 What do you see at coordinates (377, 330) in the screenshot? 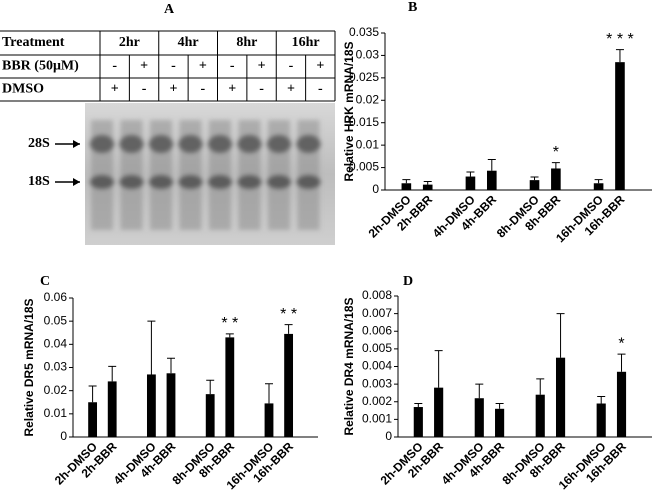
I see `y-tick-label: 0.006` at bounding box center [377, 330].